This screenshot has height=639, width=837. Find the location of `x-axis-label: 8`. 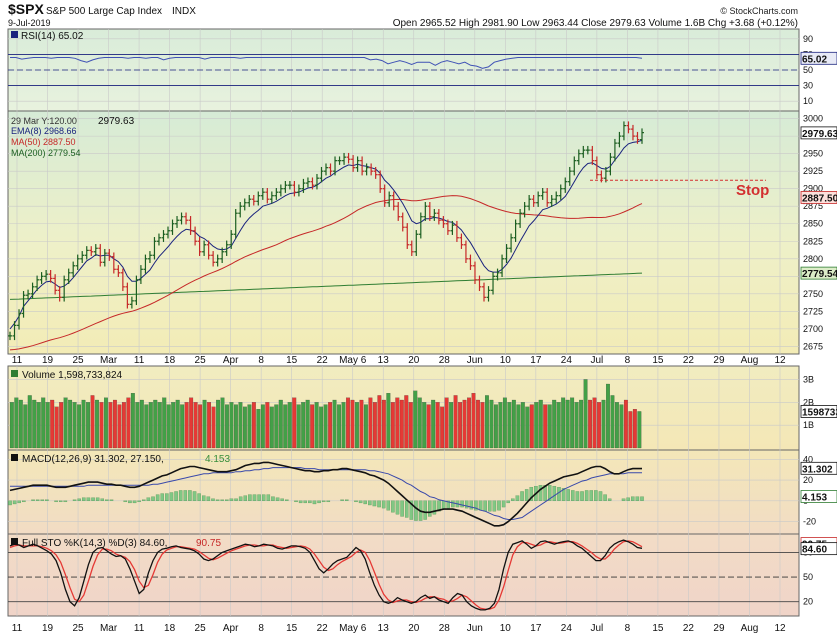

x-axis-label: 8 is located at coordinates (628, 360).